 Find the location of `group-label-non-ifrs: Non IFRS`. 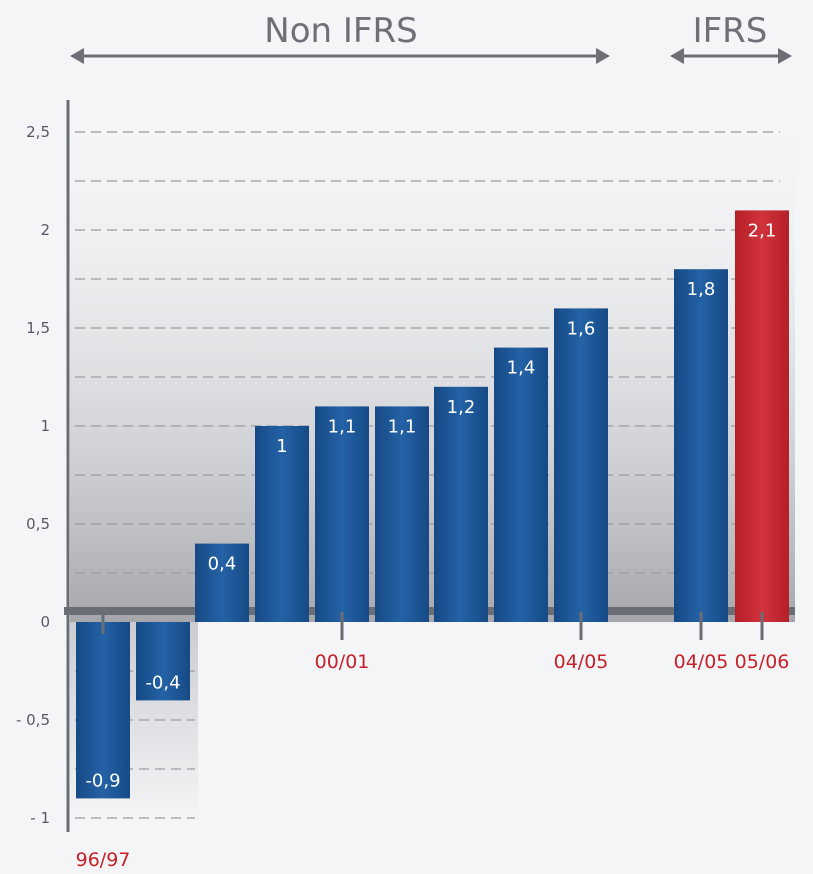

group-label-non-ifrs: Non IFRS is located at coordinates (340, 31).